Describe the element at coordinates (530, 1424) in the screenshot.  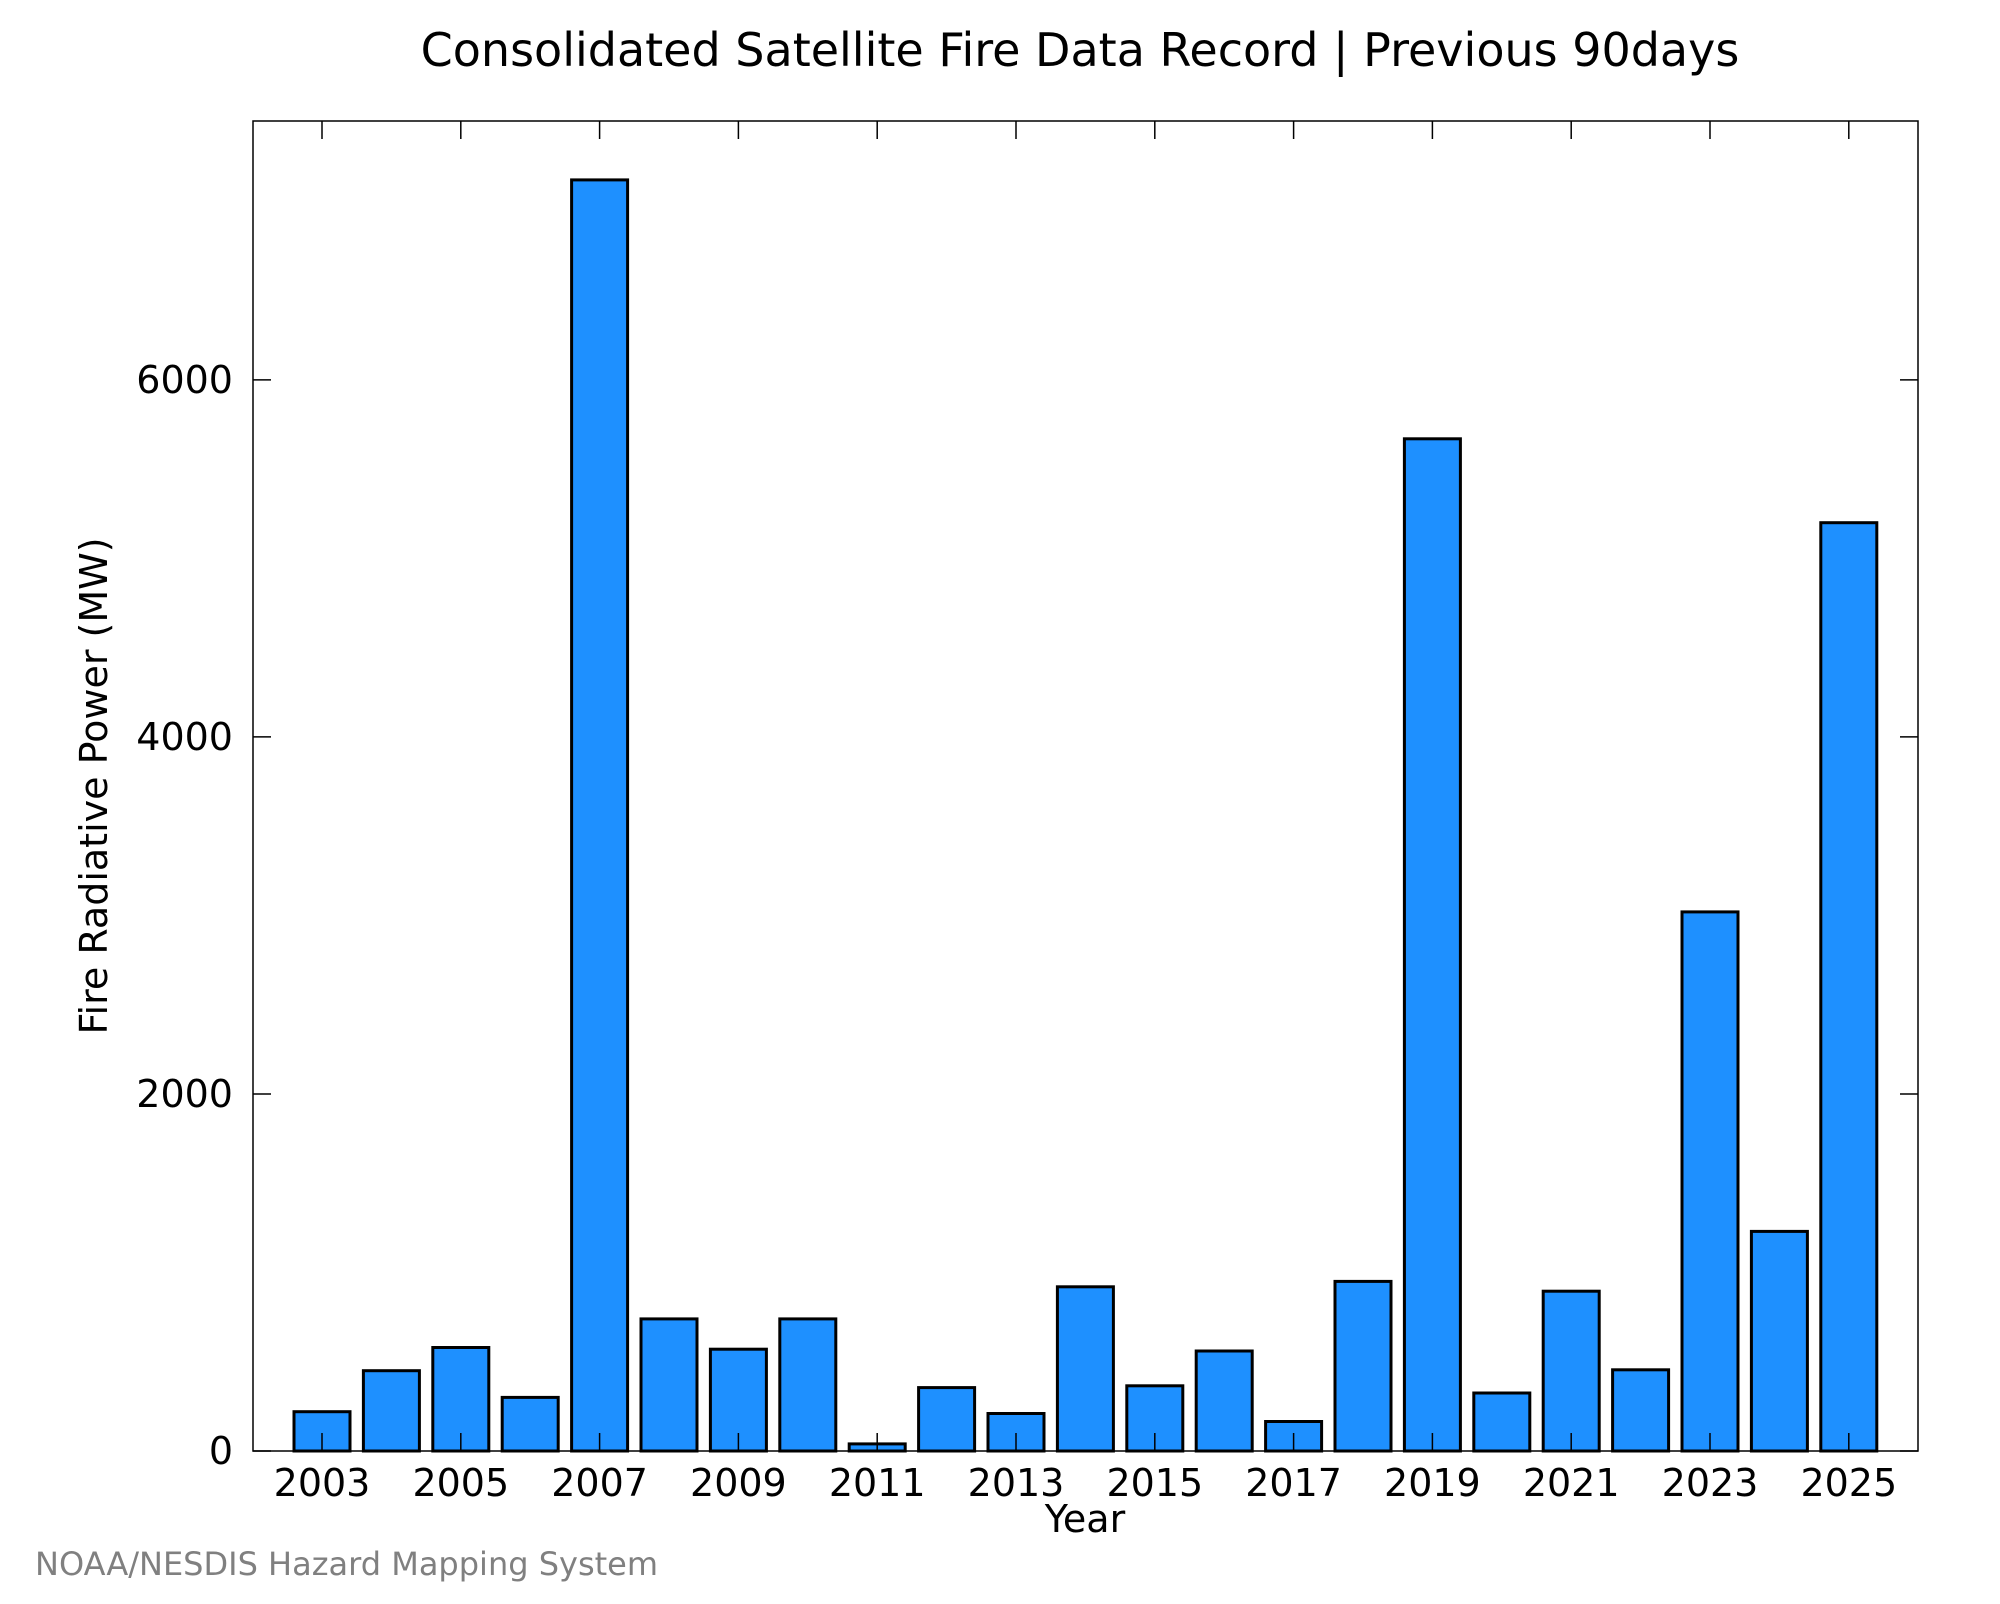
I see `bar-2006` at that location.